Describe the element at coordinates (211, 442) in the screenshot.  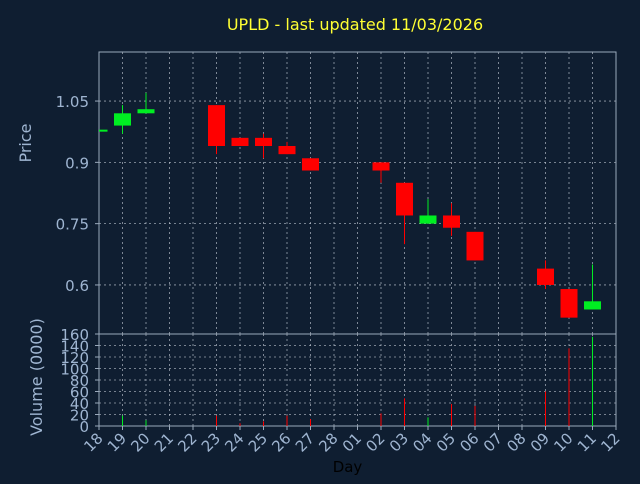
I see `x-tick-label: 23` at that location.